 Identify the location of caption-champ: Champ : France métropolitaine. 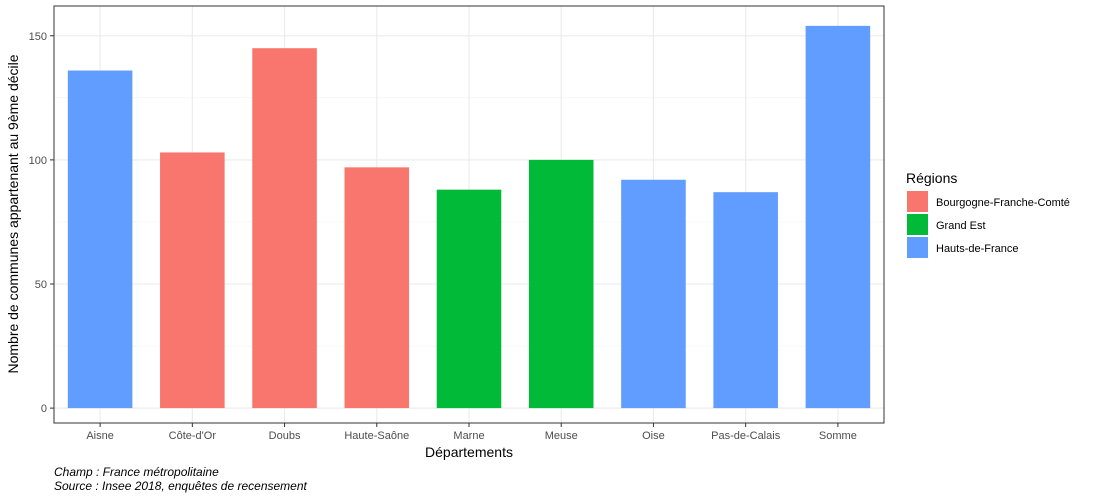
(136, 472).